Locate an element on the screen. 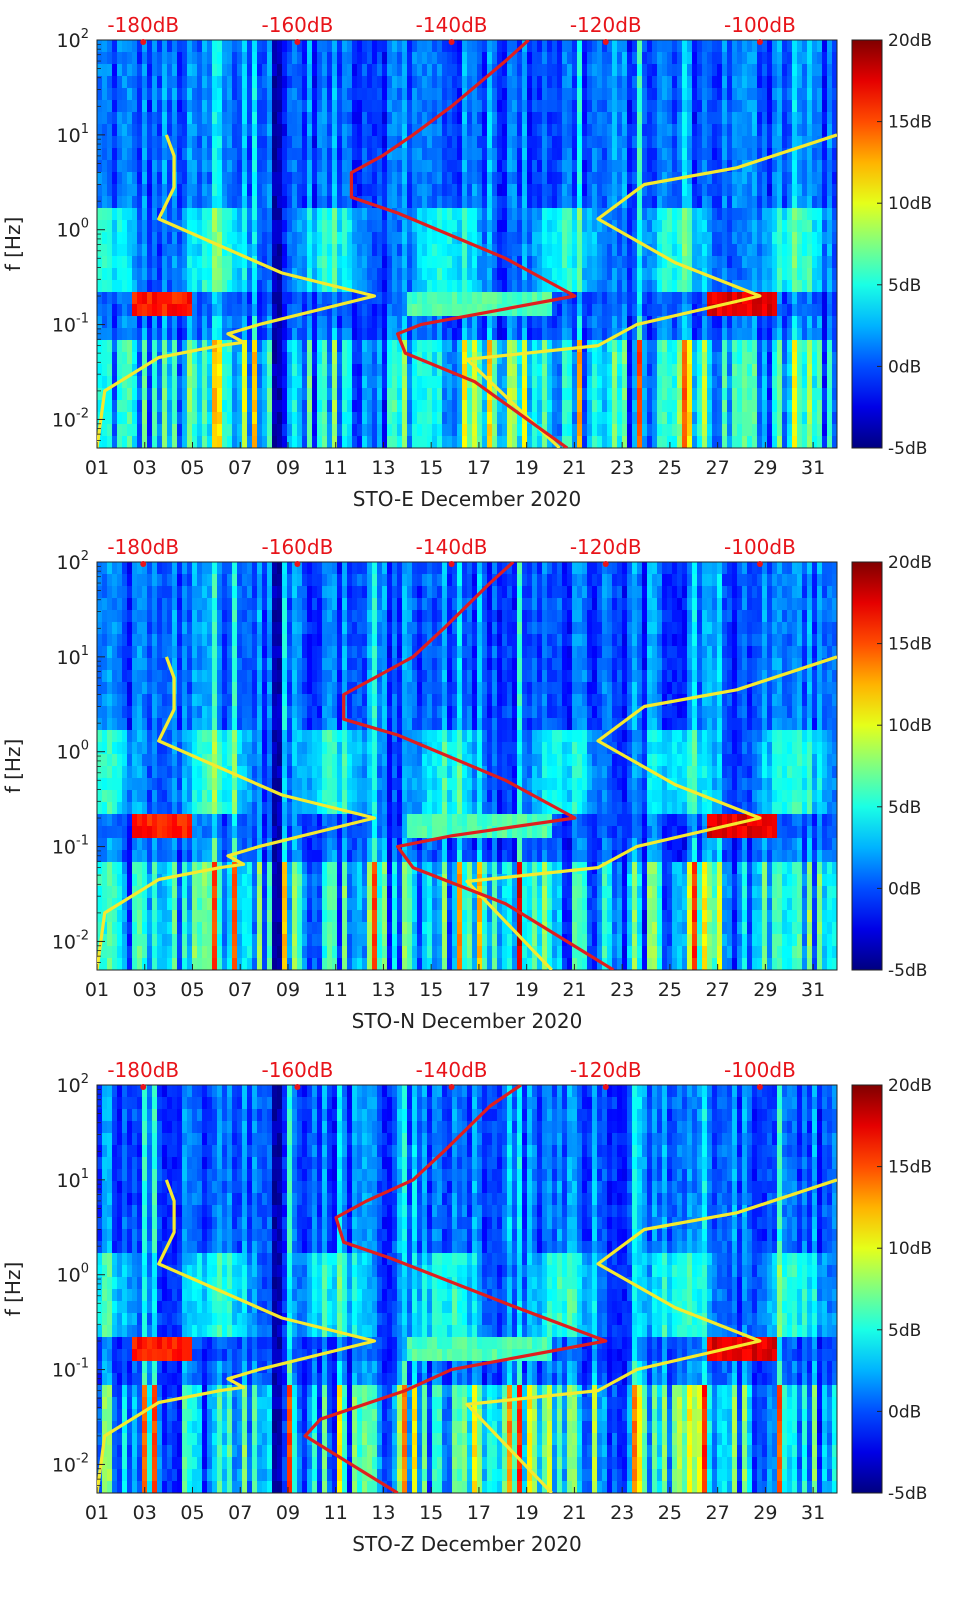 The width and height of the screenshot is (962, 1599). top-db-tick-label: -100dB is located at coordinates (760, 25).